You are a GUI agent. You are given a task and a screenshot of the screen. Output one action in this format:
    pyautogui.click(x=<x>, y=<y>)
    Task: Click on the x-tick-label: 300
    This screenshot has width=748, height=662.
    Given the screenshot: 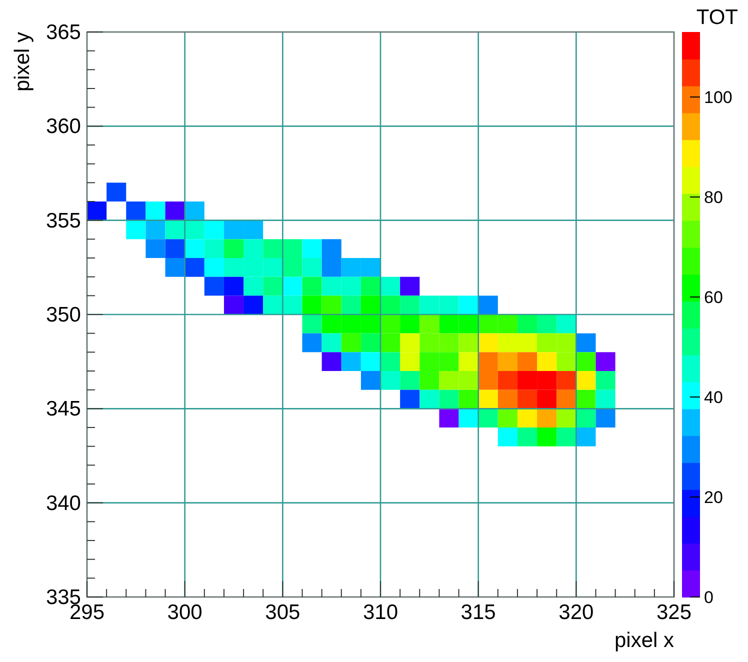 What is the action you would take?
    pyautogui.click(x=184, y=612)
    